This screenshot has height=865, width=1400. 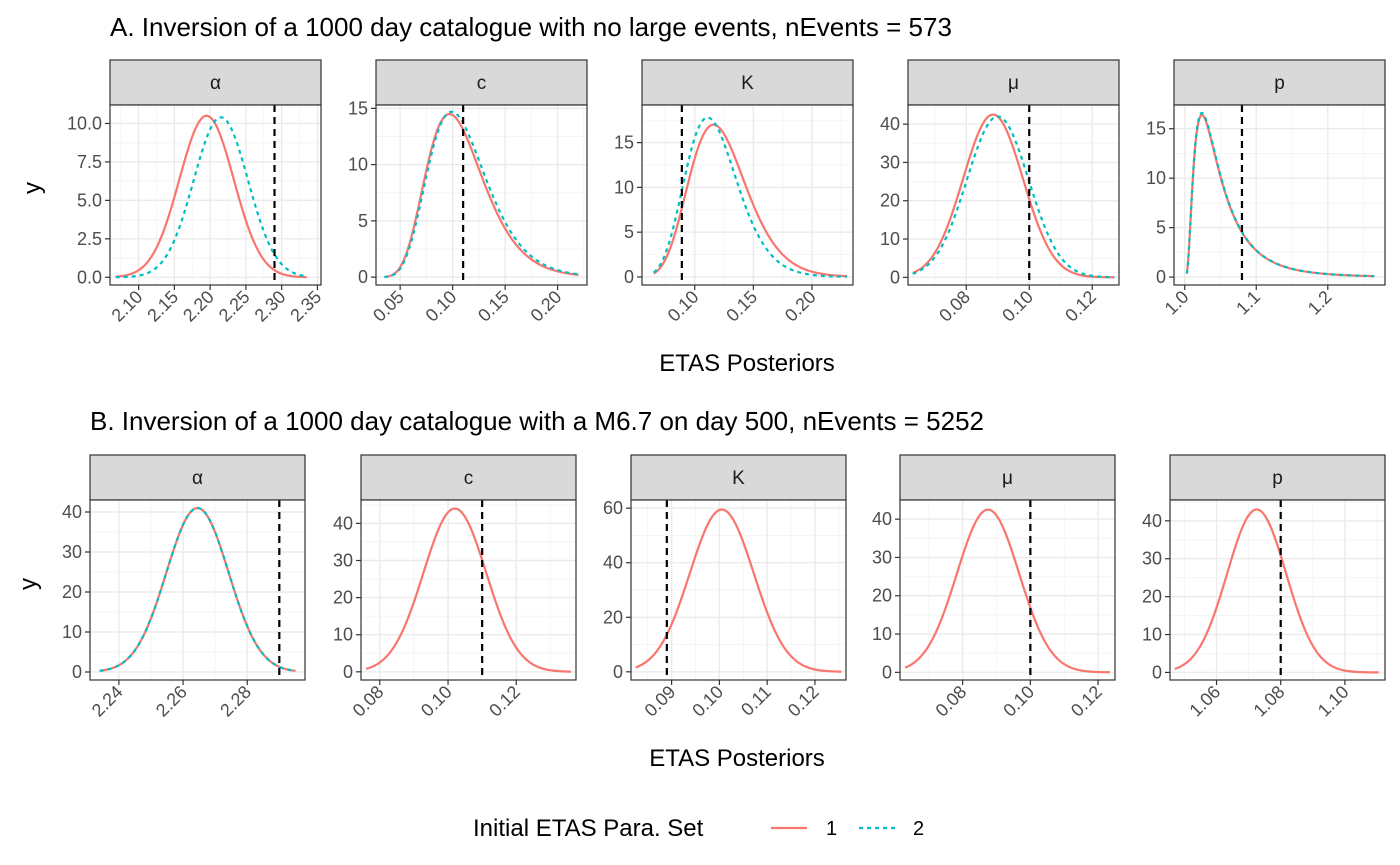 I want to click on facet-b-5: p 0 10 20 30 40 1.06 1.08 1.10, so click(x=1264, y=587).